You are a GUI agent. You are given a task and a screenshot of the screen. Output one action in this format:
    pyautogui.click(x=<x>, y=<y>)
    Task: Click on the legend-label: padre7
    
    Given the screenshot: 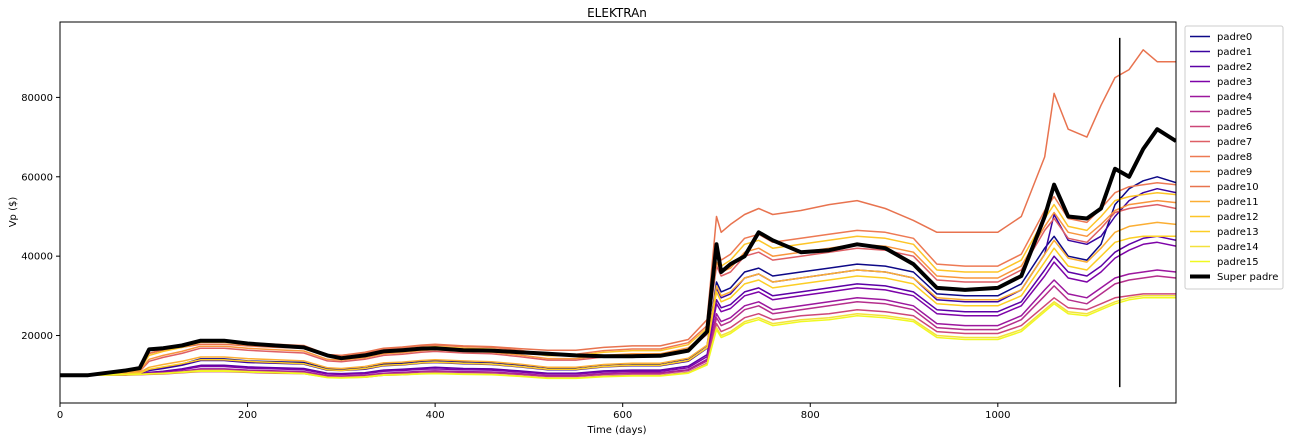 What is the action you would take?
    pyautogui.click(x=1234, y=142)
    